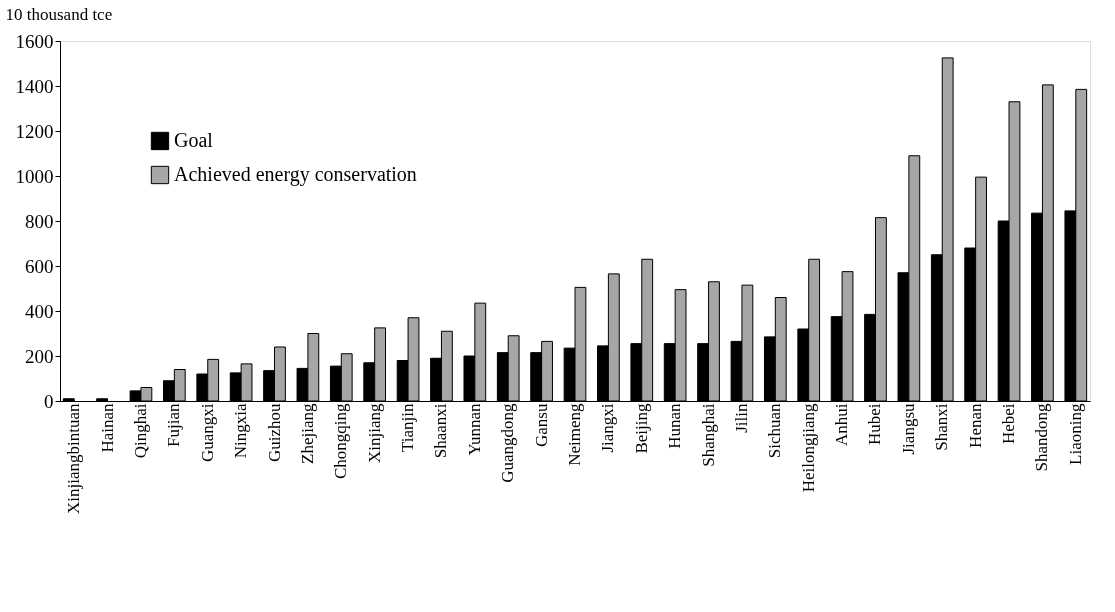 The width and height of the screenshot is (1115, 612). What do you see at coordinates (574, 434) in the screenshot?
I see `x-tick-label: Neimeng` at bounding box center [574, 434].